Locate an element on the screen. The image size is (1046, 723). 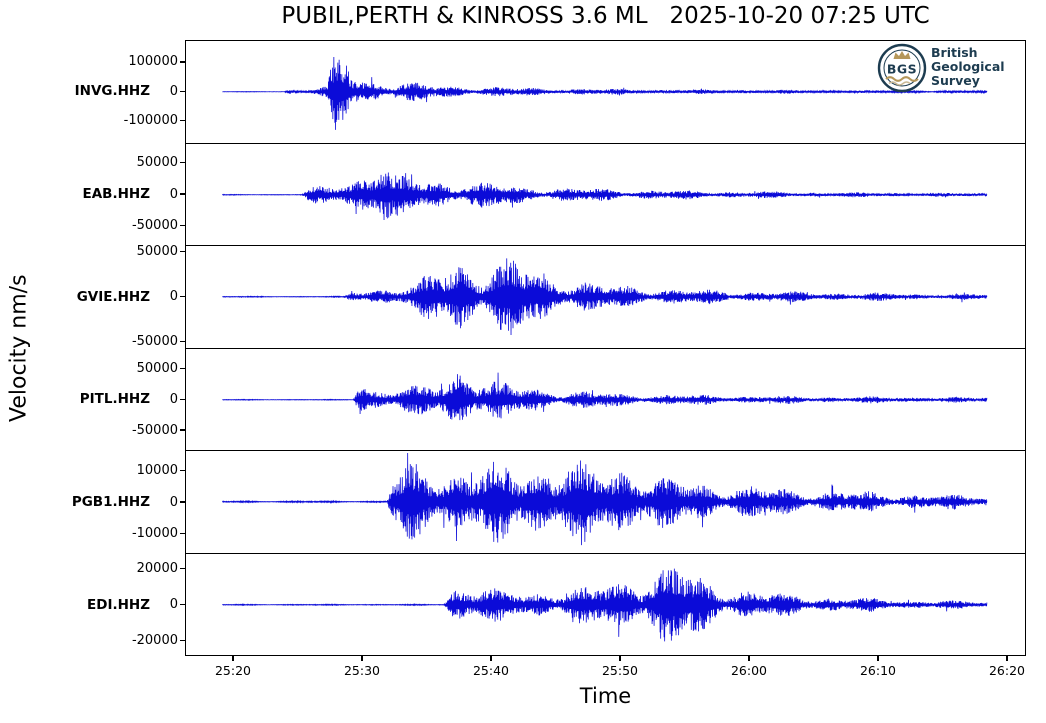
y-tick-label: -20000 is located at coordinates (154, 641).